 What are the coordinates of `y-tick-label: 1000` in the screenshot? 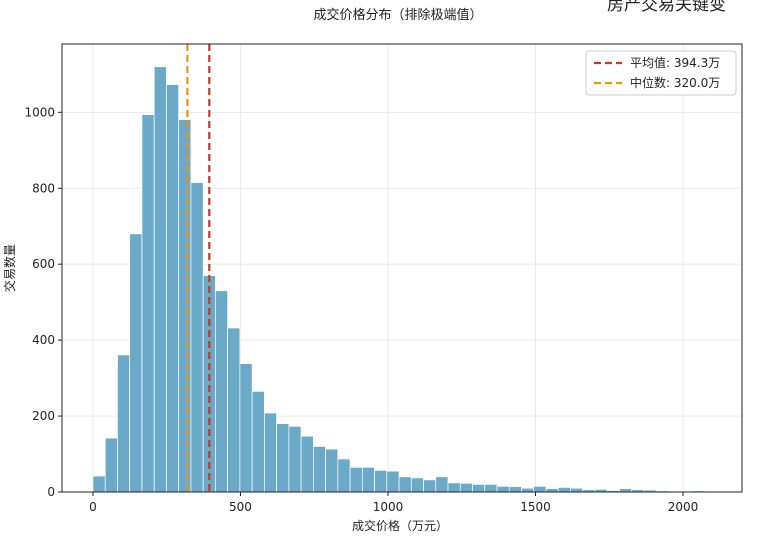 It's located at (39, 112).